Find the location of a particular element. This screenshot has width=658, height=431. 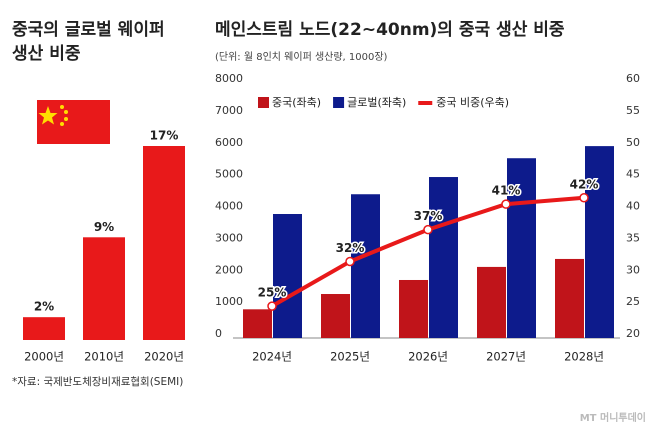

value-label: 37% is located at coordinates (428, 216).